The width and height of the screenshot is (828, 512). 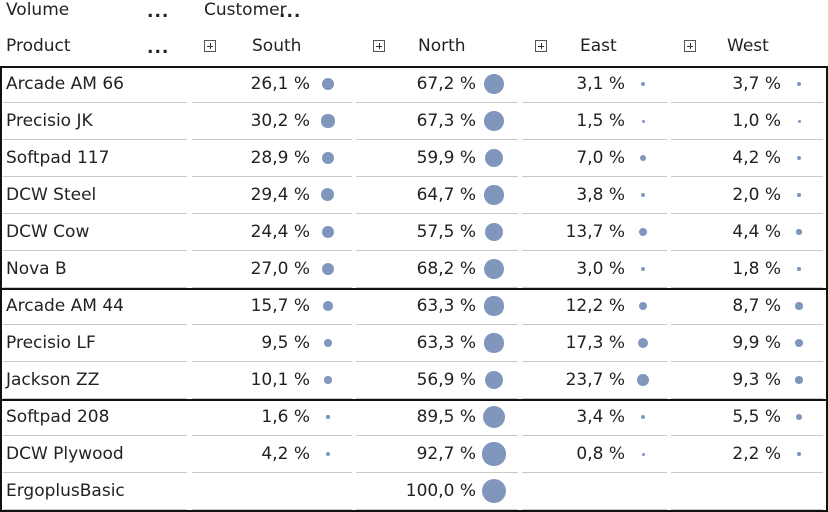 I want to click on value-cell-west: 2,0 %, so click(x=747, y=195).